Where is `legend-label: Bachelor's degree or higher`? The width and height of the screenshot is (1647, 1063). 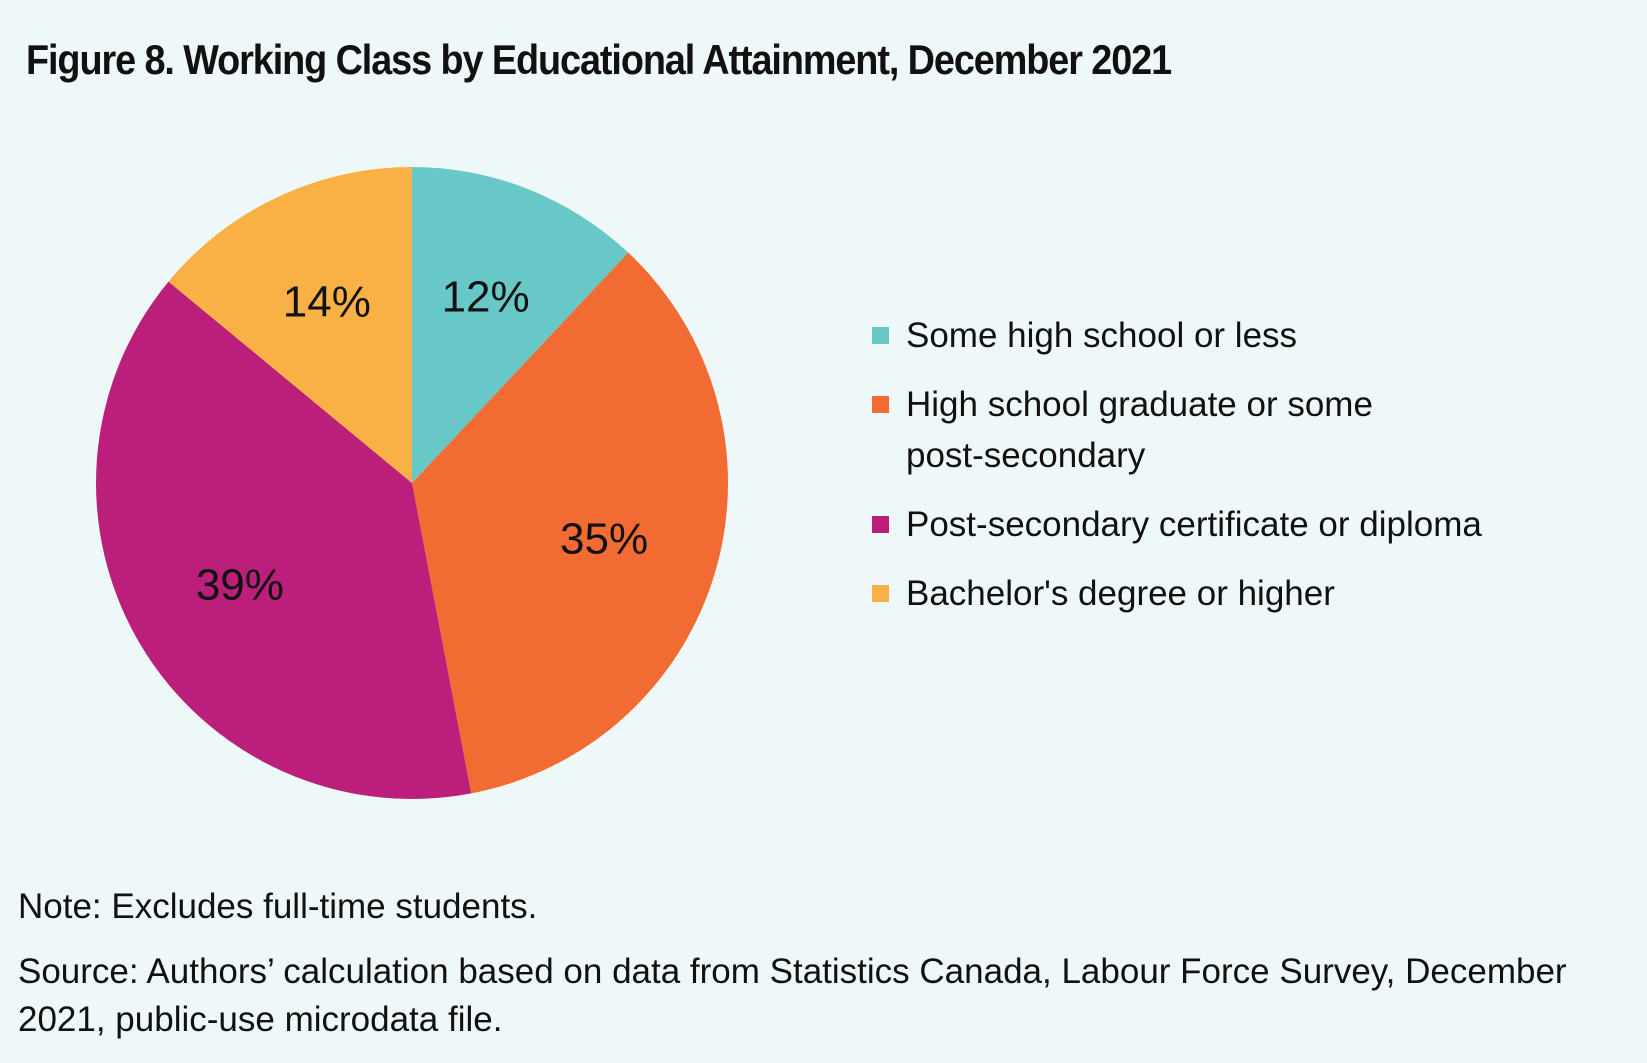 legend-label: Bachelor's degree or higher is located at coordinates (1120, 593).